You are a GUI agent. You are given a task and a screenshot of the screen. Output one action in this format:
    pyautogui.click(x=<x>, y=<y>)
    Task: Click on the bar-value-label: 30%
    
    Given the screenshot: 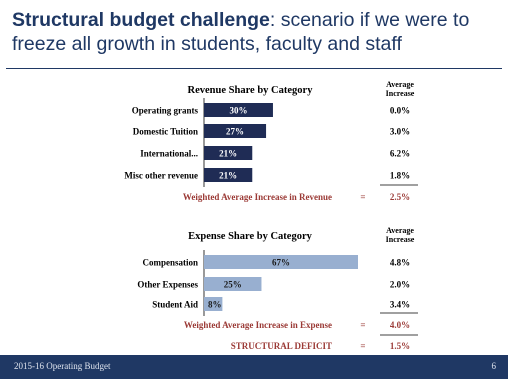 What is the action you would take?
    pyautogui.click(x=238, y=111)
    